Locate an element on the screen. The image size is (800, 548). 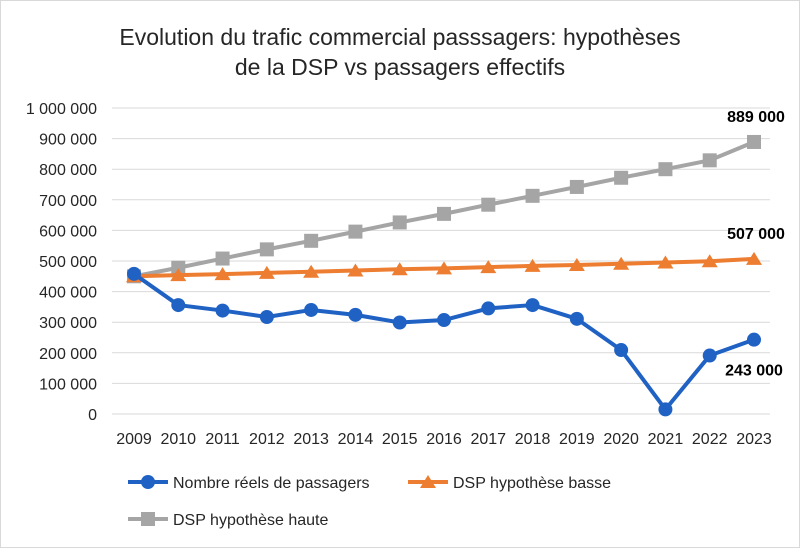
data-labels: 889 000 507 000 243 000 is located at coordinates (755, 244).